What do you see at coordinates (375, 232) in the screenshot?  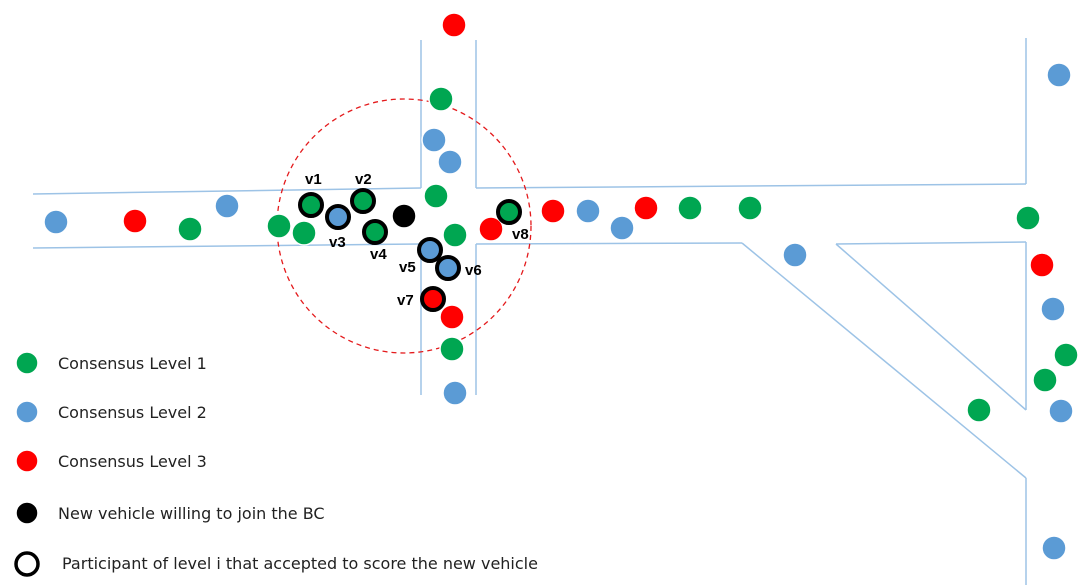 I see `participant-vehicle-v4` at bounding box center [375, 232].